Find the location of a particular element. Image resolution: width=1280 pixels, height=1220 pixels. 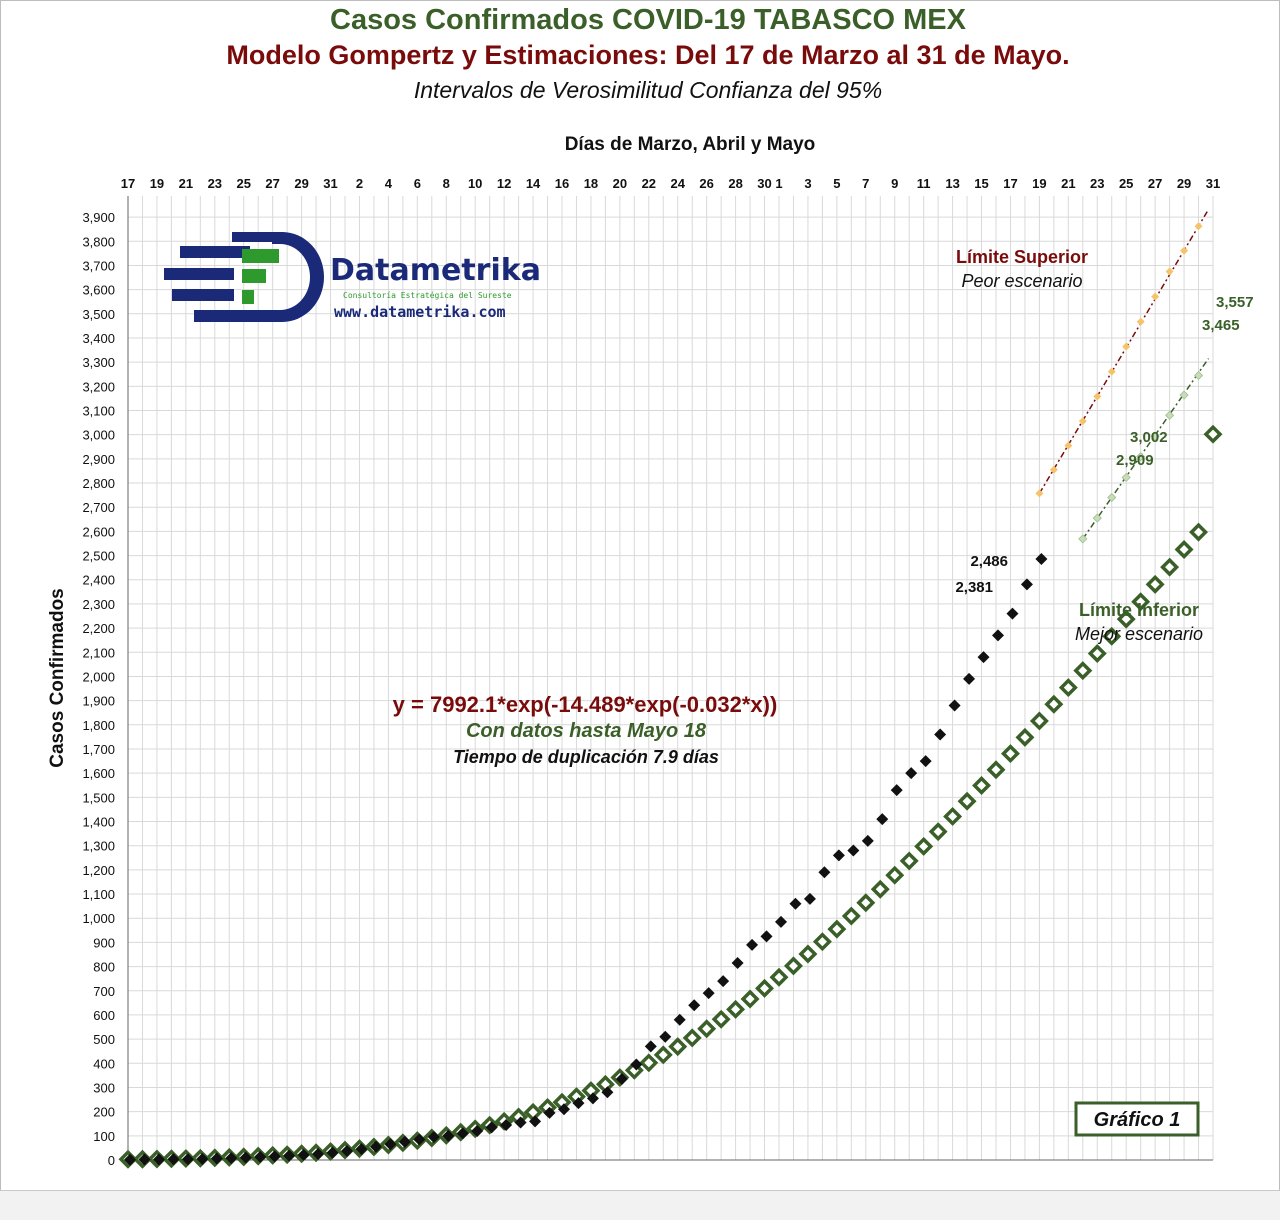

y-tick-label: 900 is located at coordinates (104, 942).